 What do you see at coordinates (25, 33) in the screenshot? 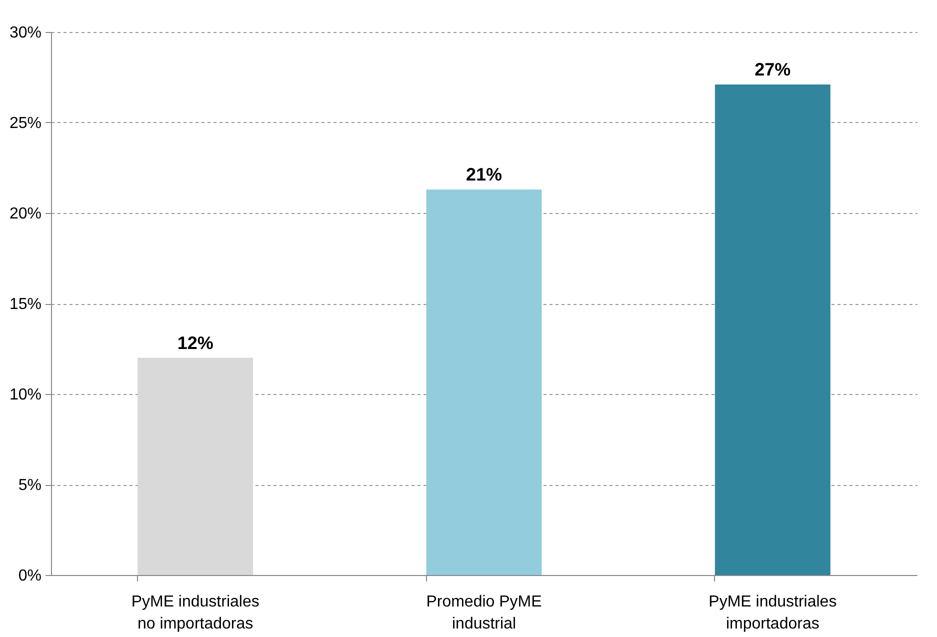
I see `y-tick-label: 30%` at bounding box center [25, 33].